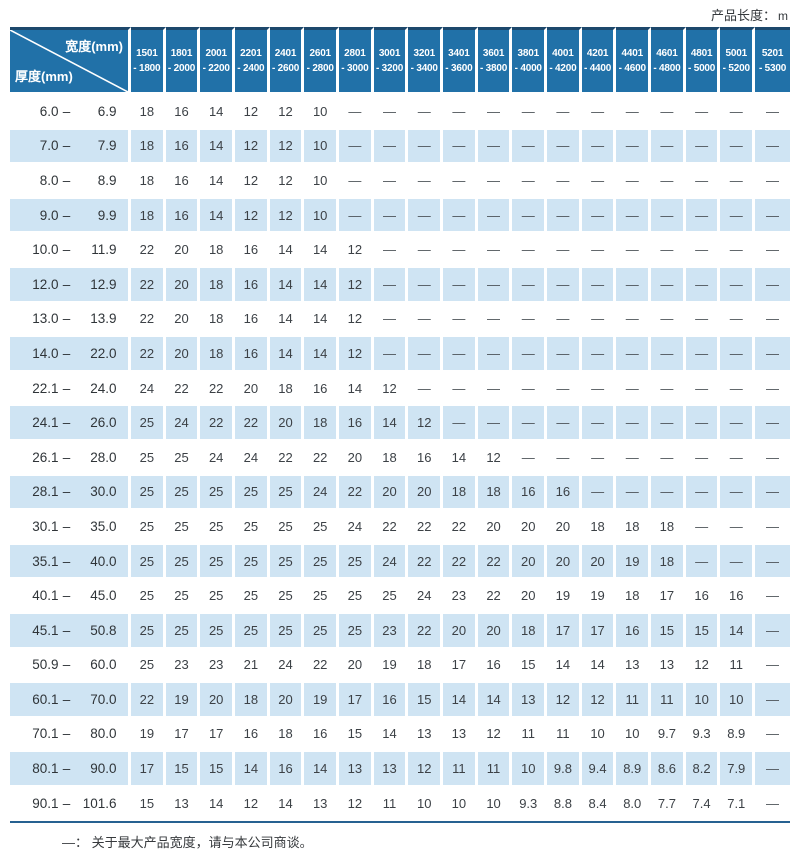 The width and height of the screenshot is (797, 851). I want to click on length-cell: 21, so click(252, 666).